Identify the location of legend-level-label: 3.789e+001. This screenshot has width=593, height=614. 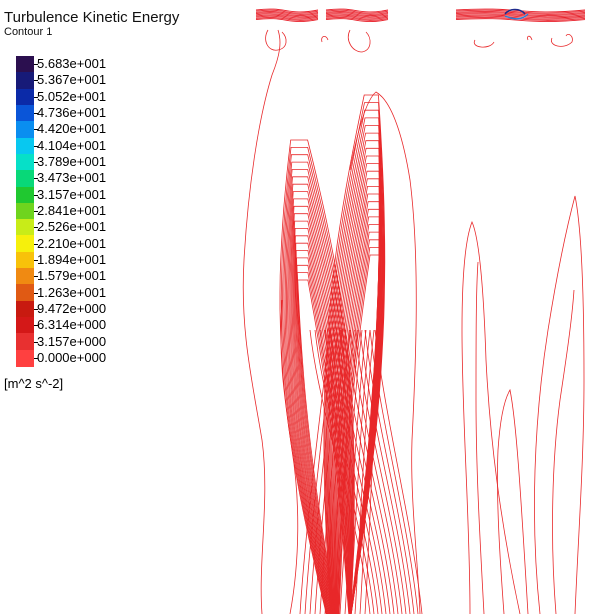
(72, 162).